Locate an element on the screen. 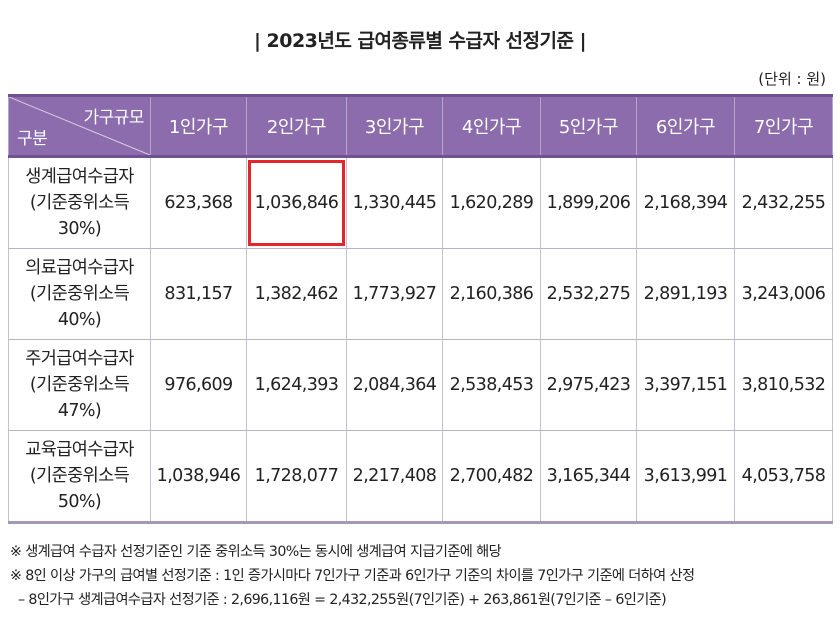 The height and width of the screenshot is (624, 840). corner-label-category: 구분 is located at coordinates (32, 139).